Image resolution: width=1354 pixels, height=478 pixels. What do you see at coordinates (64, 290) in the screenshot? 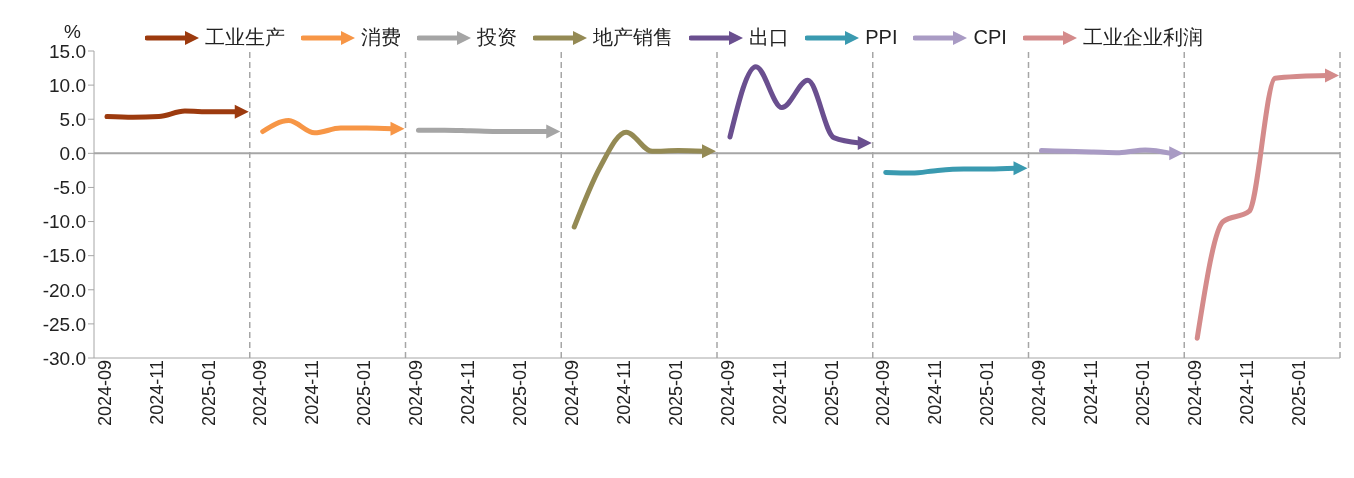
I see `y-tick-label: -20.0` at bounding box center [64, 290].